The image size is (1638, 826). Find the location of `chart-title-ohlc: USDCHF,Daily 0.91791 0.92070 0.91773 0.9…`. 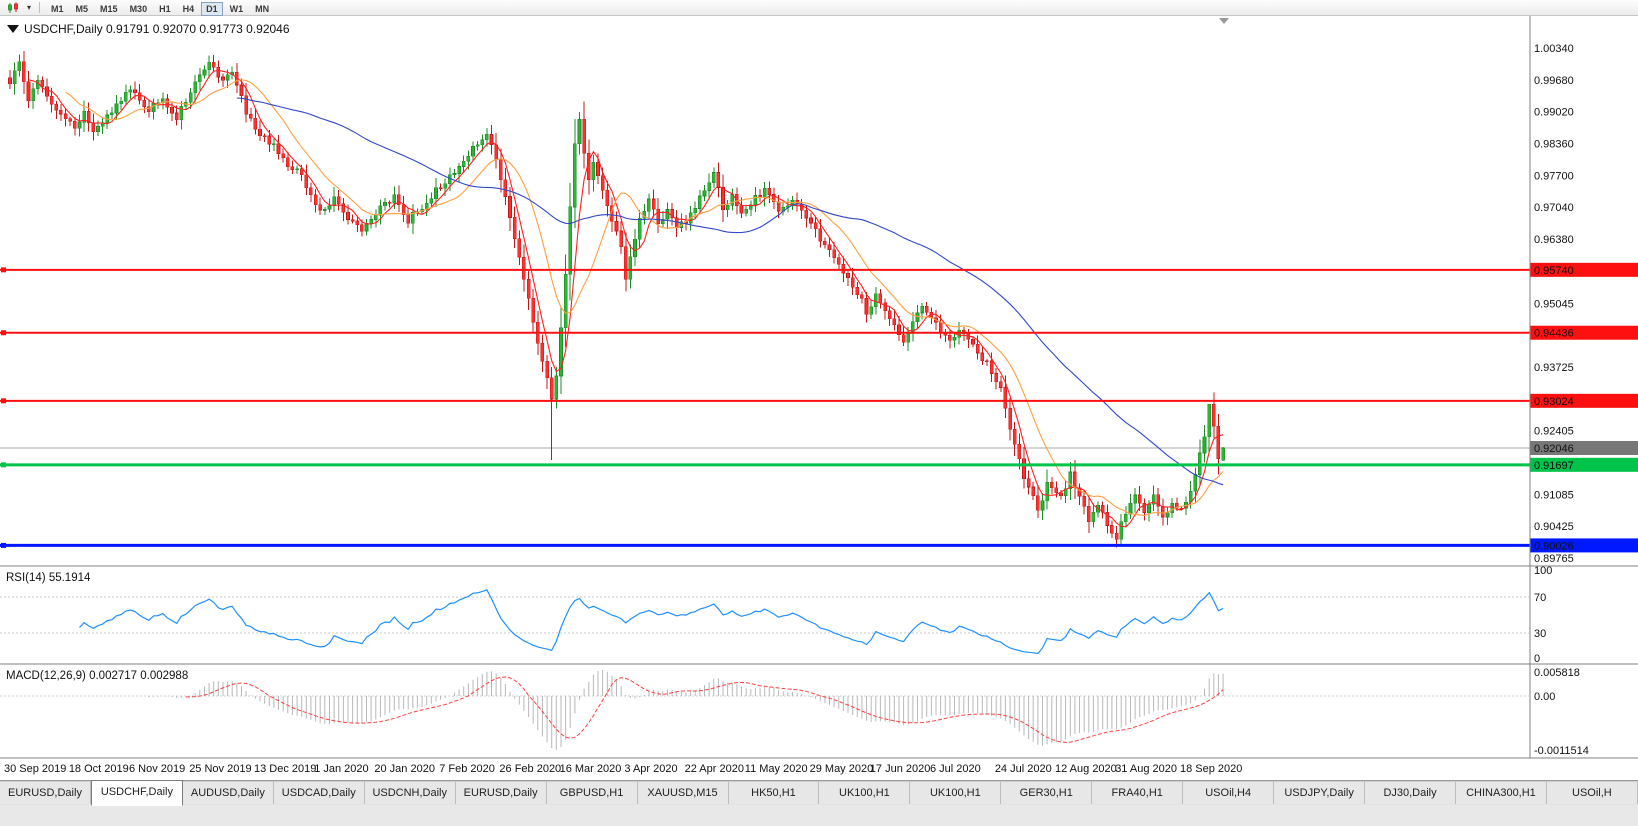

chart-title-ohlc: USDCHF,Daily 0.91791 0.92070 0.91773 0.9… is located at coordinates (157, 29).